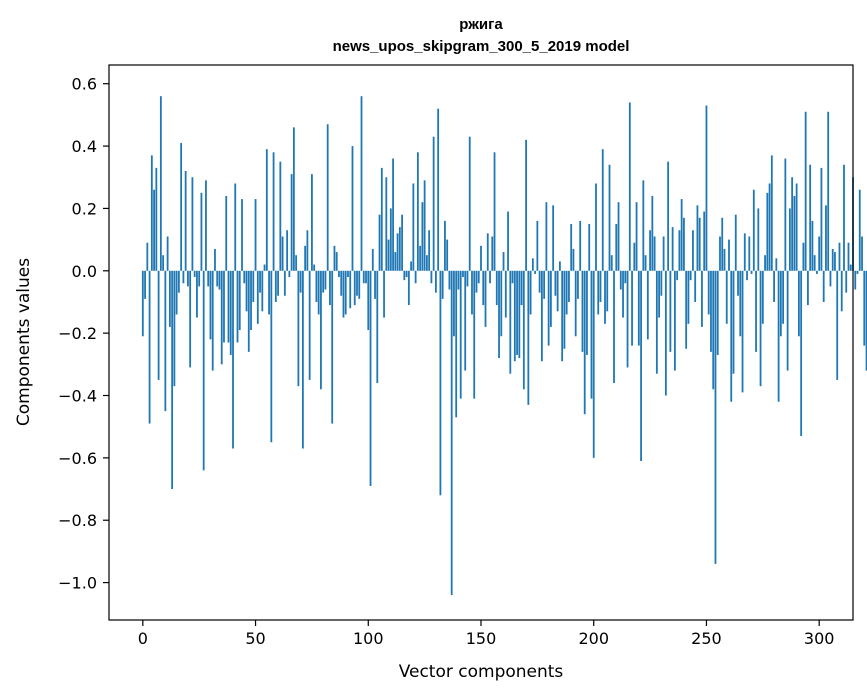  Describe the element at coordinates (77, 520) in the screenshot. I see `y-tick-label: −0.8` at that location.